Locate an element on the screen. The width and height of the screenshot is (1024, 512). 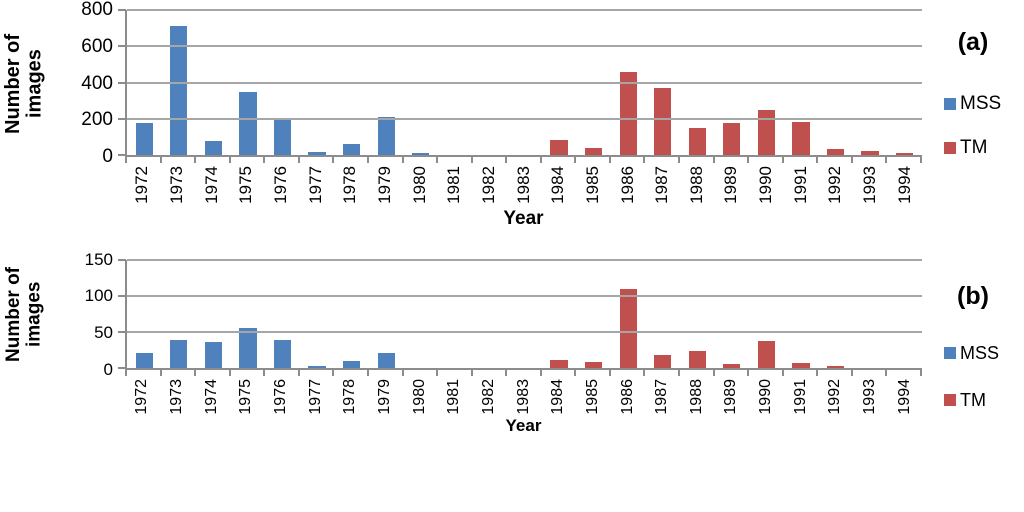
x-label-slot-1991: 1991 is located at coordinates (800, 397).